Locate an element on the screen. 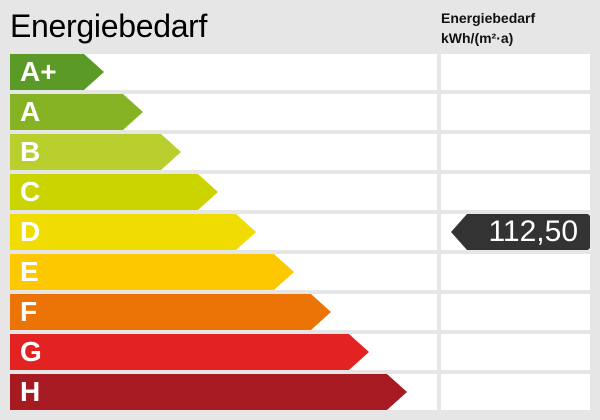 This screenshot has width=600, height=420. class-arrow: F is located at coordinates (170, 312).